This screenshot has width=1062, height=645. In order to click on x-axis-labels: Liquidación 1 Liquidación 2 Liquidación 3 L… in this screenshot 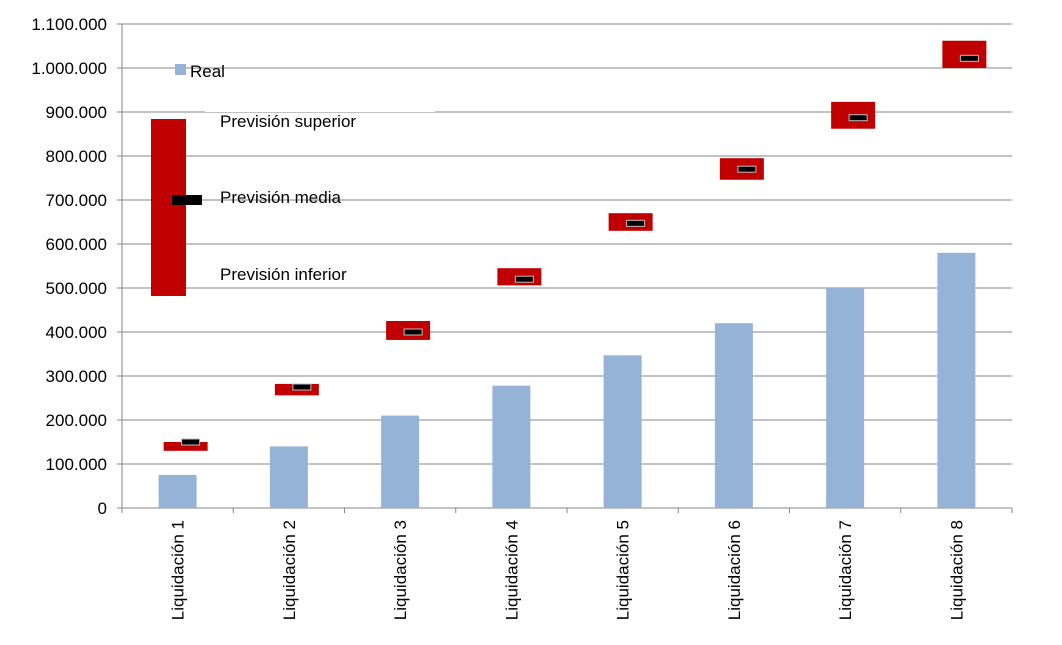, I will do `click(568, 570)`.